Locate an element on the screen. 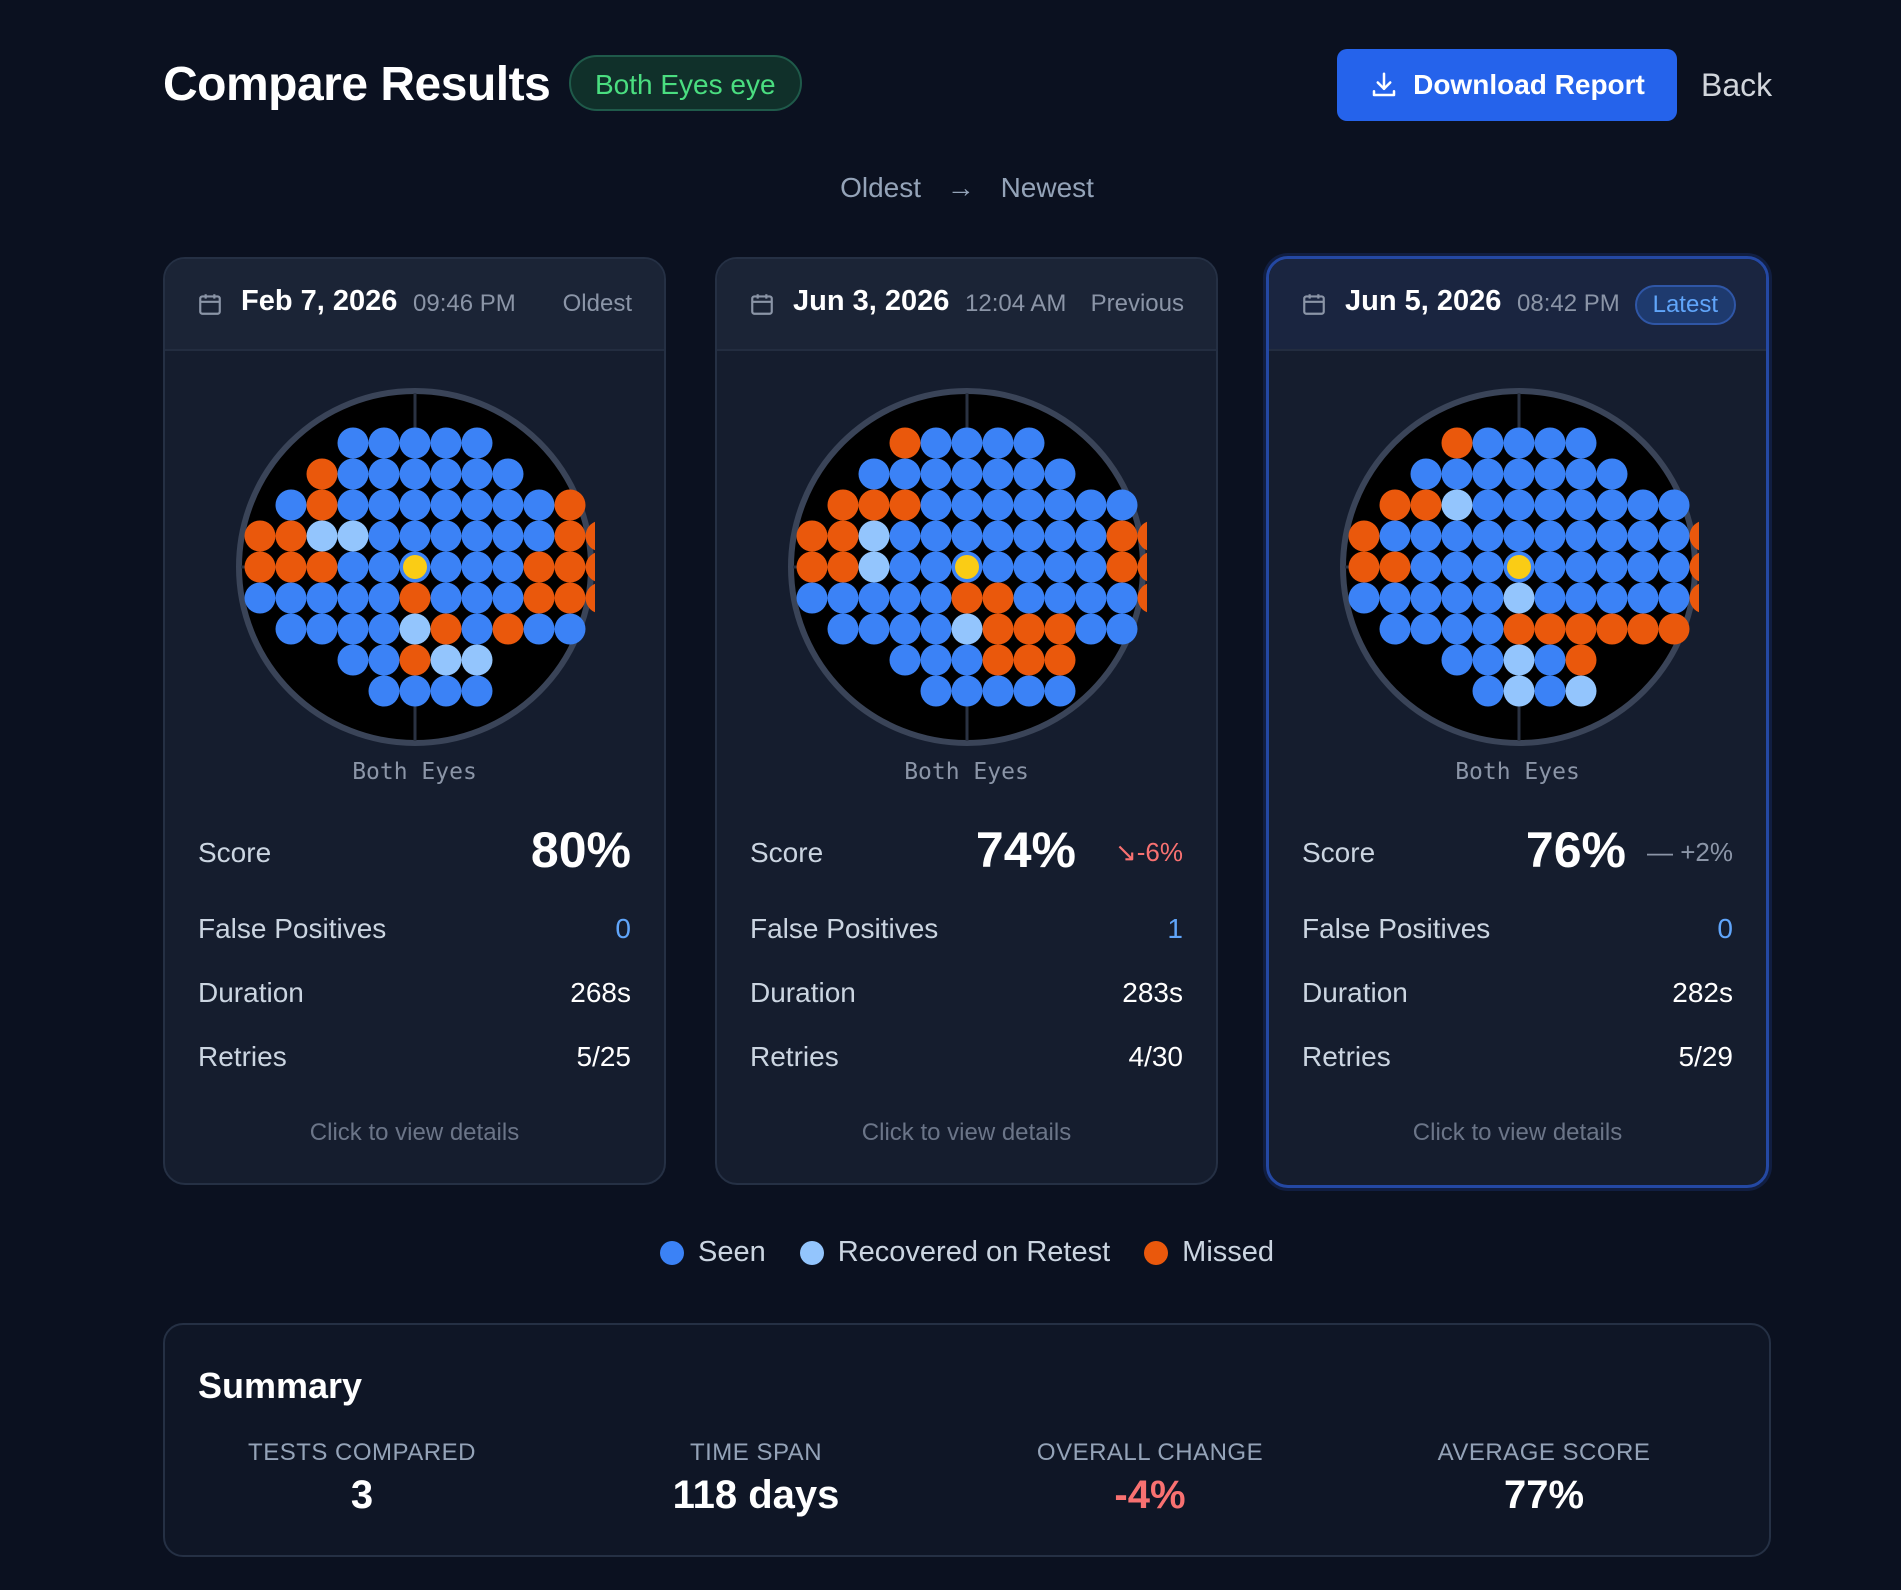 The image size is (1901, 1590). score-delta-value: -6% is located at coordinates (1159, 852).